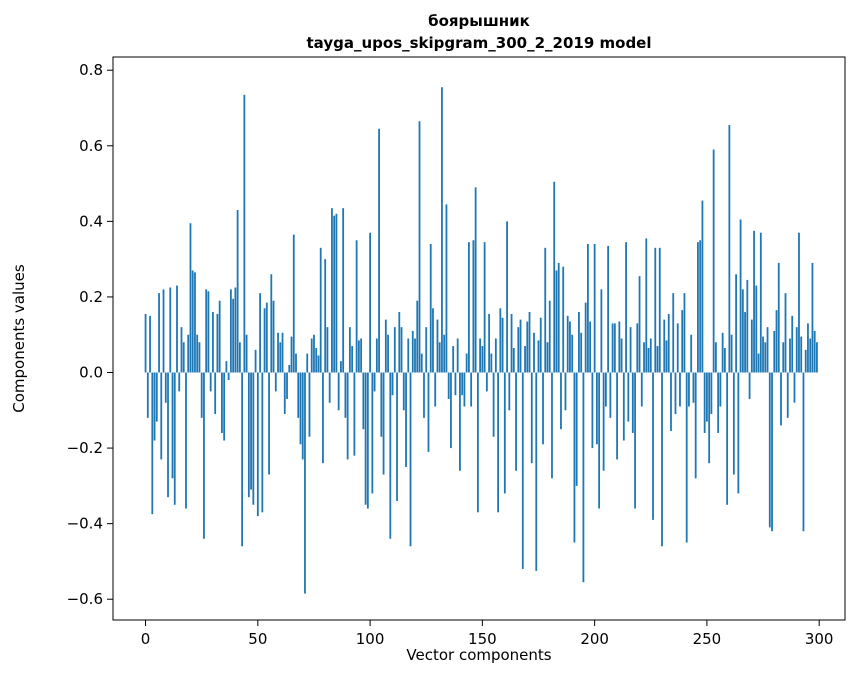  Describe the element at coordinates (85, 448) in the screenshot. I see `y-tick-label: −0.2` at that location.